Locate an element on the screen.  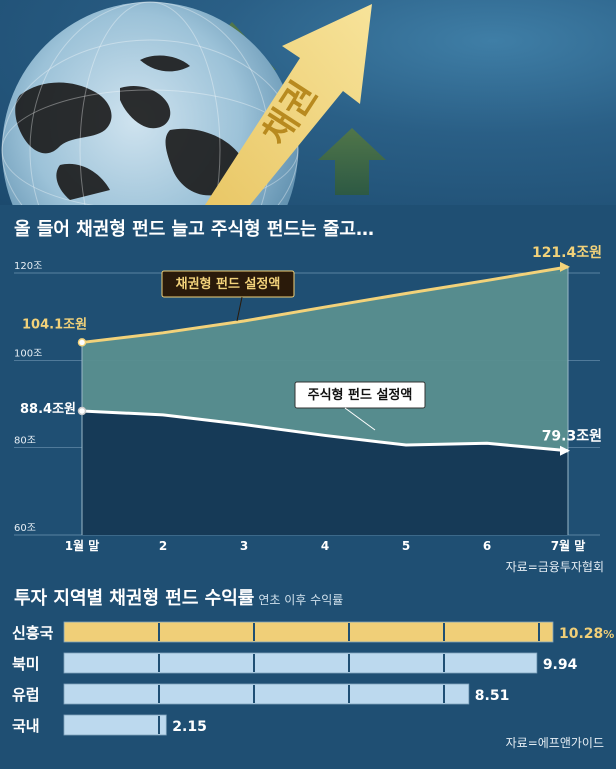
bar-category-label: 유럽 is located at coordinates (26, 695).